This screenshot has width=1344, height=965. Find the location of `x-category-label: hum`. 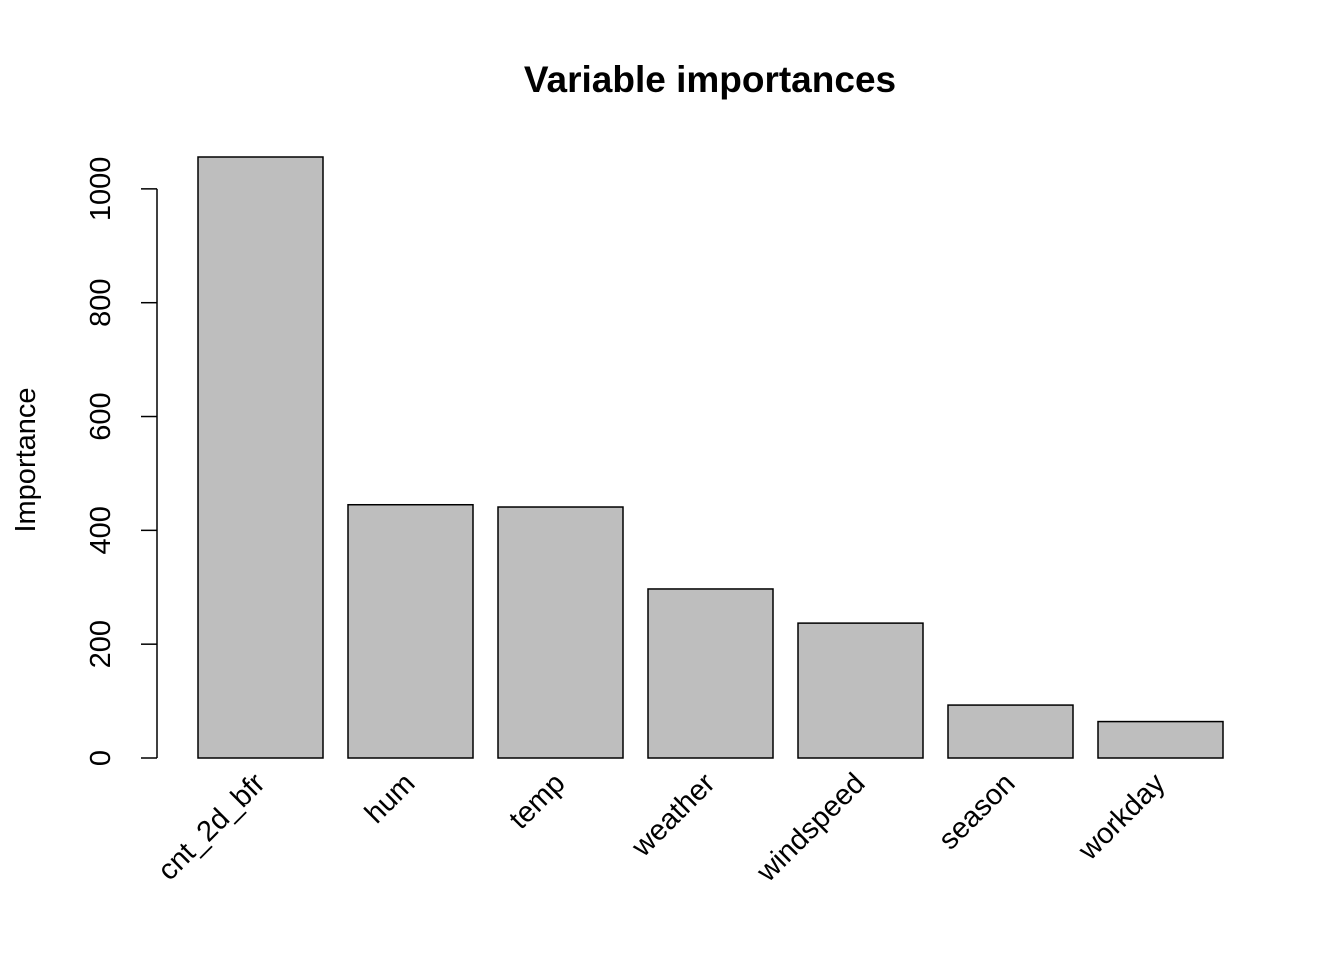

x-category-label: hum is located at coordinates (390, 798).